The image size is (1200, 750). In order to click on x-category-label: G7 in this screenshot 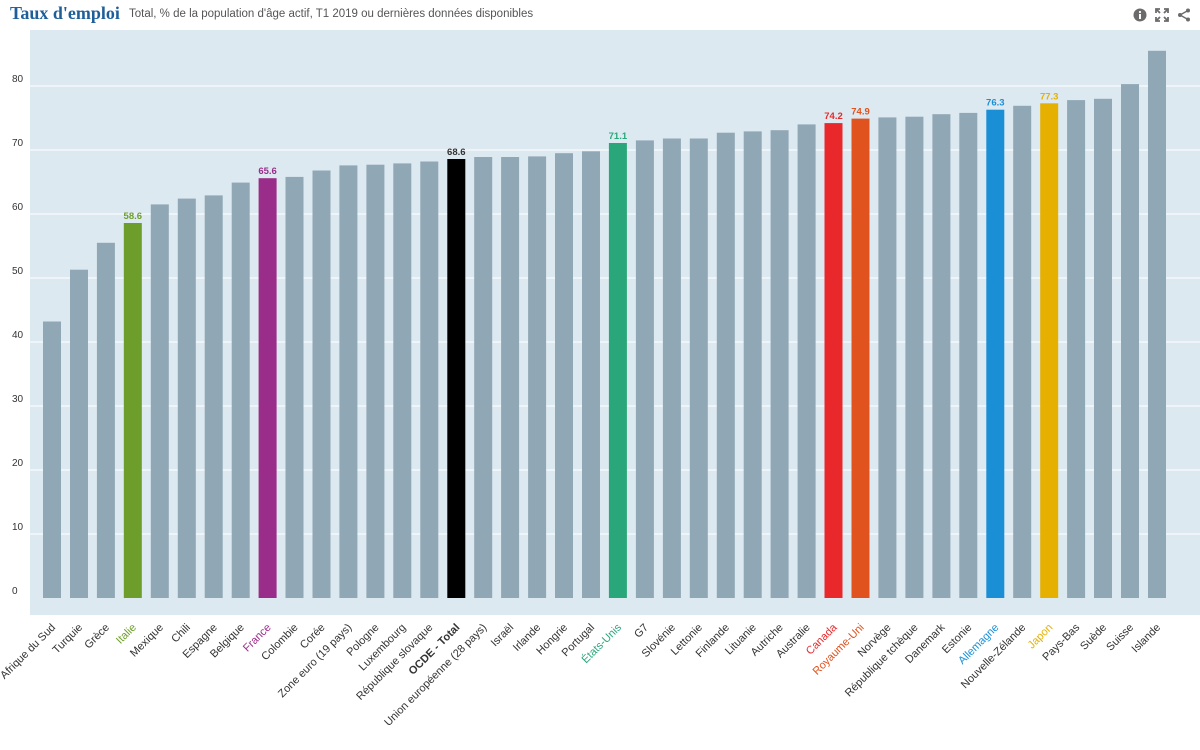, I will do `click(641, 631)`.